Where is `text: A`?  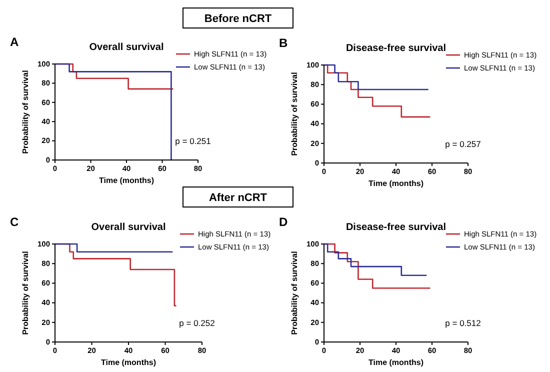
text: A is located at coordinates (14, 42).